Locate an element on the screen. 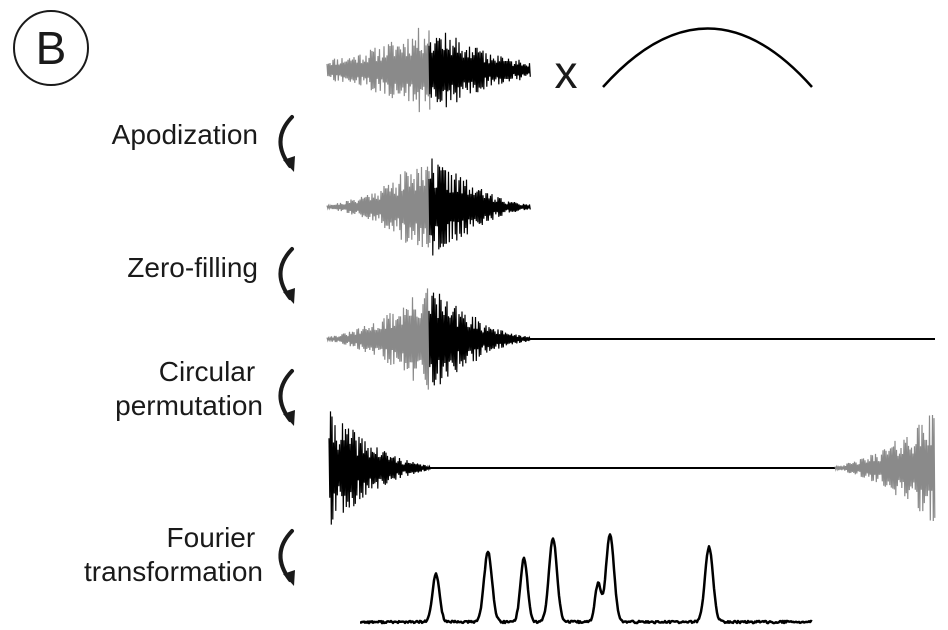  arrow-circular-permutation-icon is located at coordinates (286, 397).